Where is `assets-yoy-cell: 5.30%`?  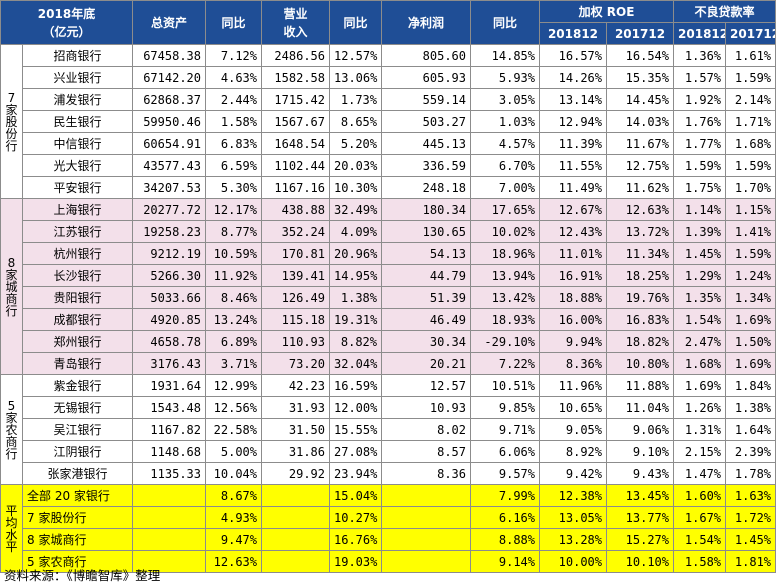
assets-yoy-cell: 5.30% is located at coordinates (233, 187).